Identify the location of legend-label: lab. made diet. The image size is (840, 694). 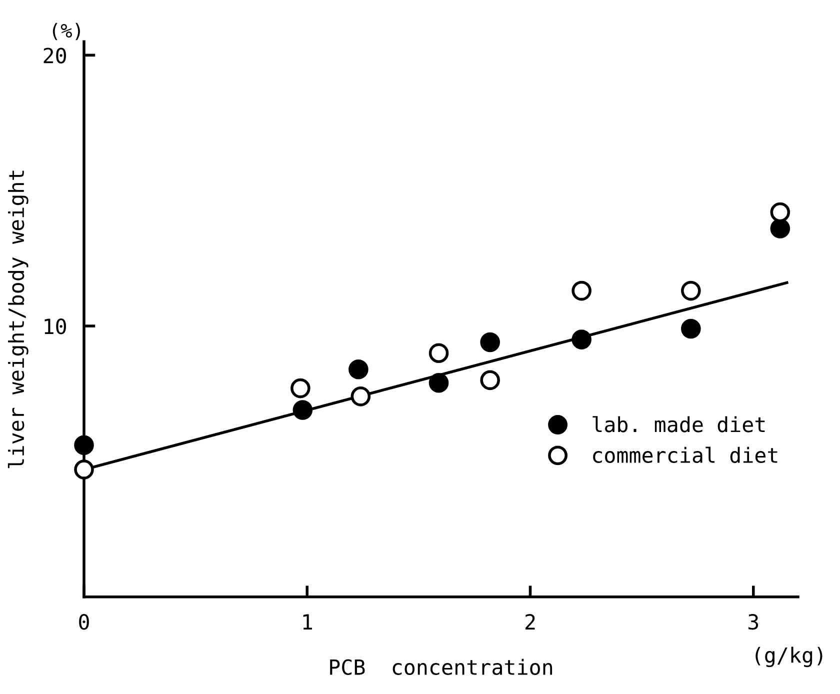
(678, 424).